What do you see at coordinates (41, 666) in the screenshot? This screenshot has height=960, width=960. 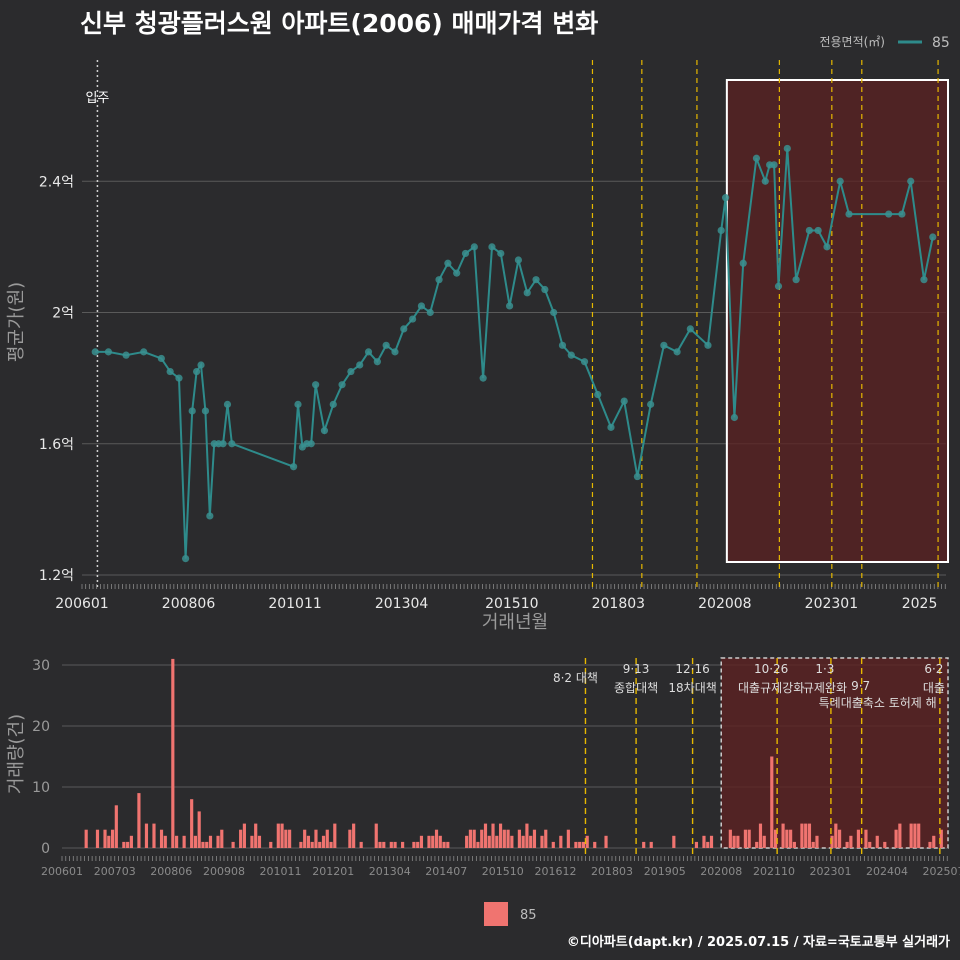 I see `volume-y-tick-label: 30` at bounding box center [41, 666].